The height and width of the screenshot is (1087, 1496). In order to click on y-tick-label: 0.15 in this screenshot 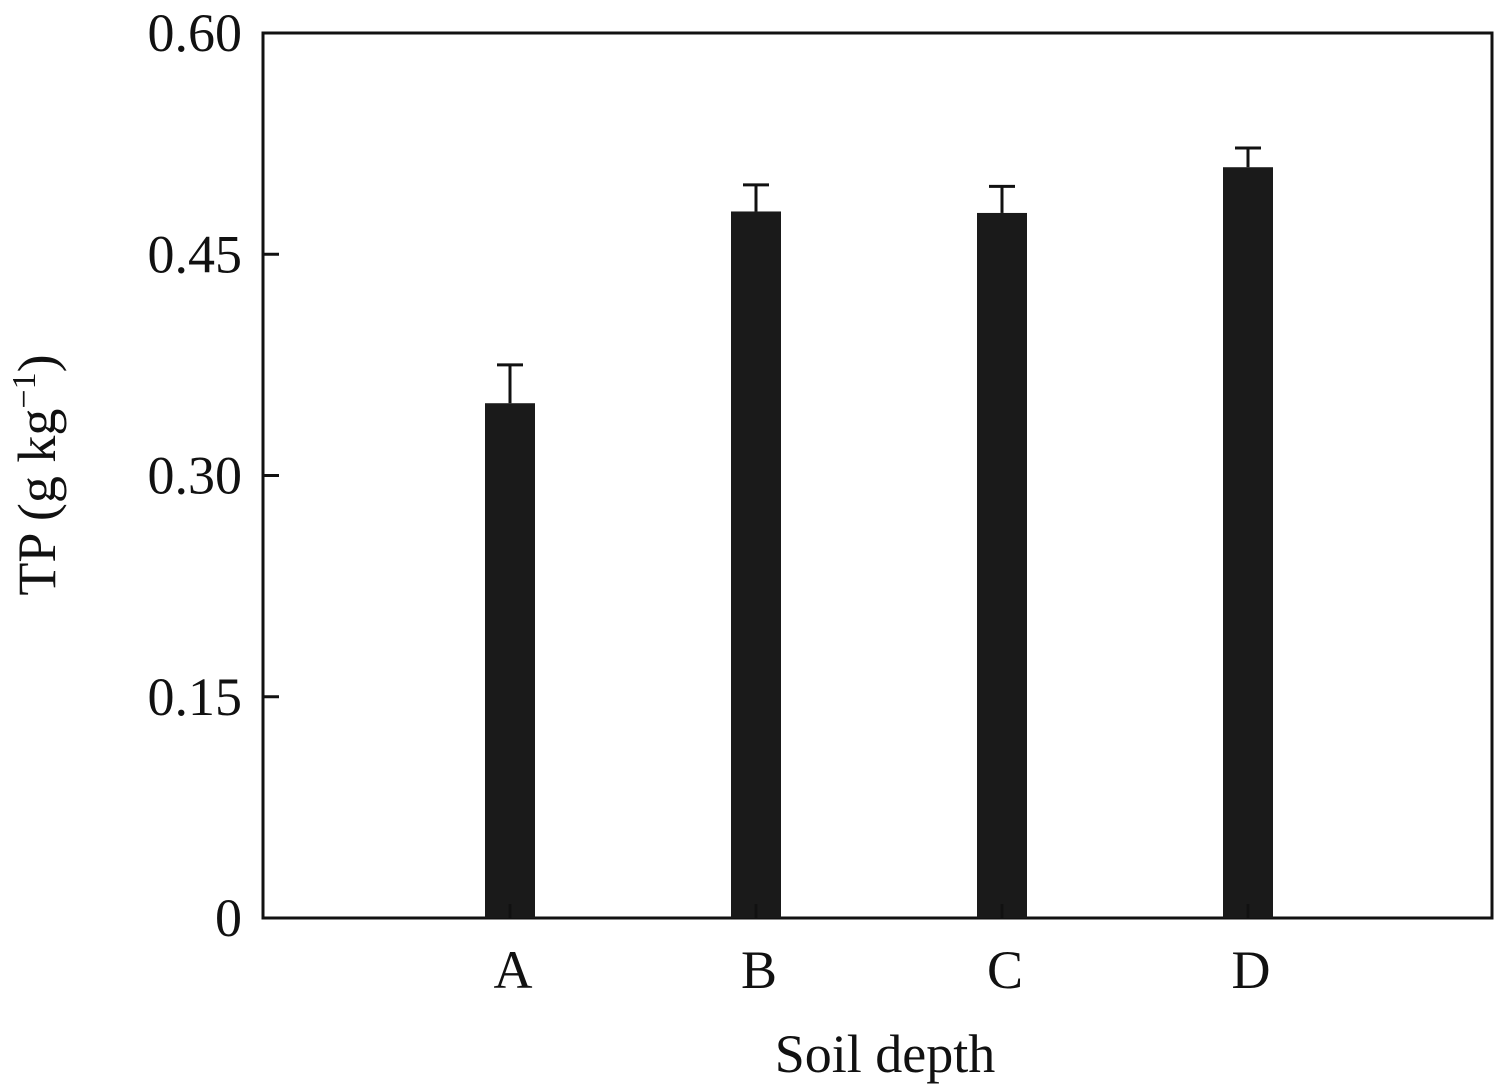, I will do `click(195, 697)`.